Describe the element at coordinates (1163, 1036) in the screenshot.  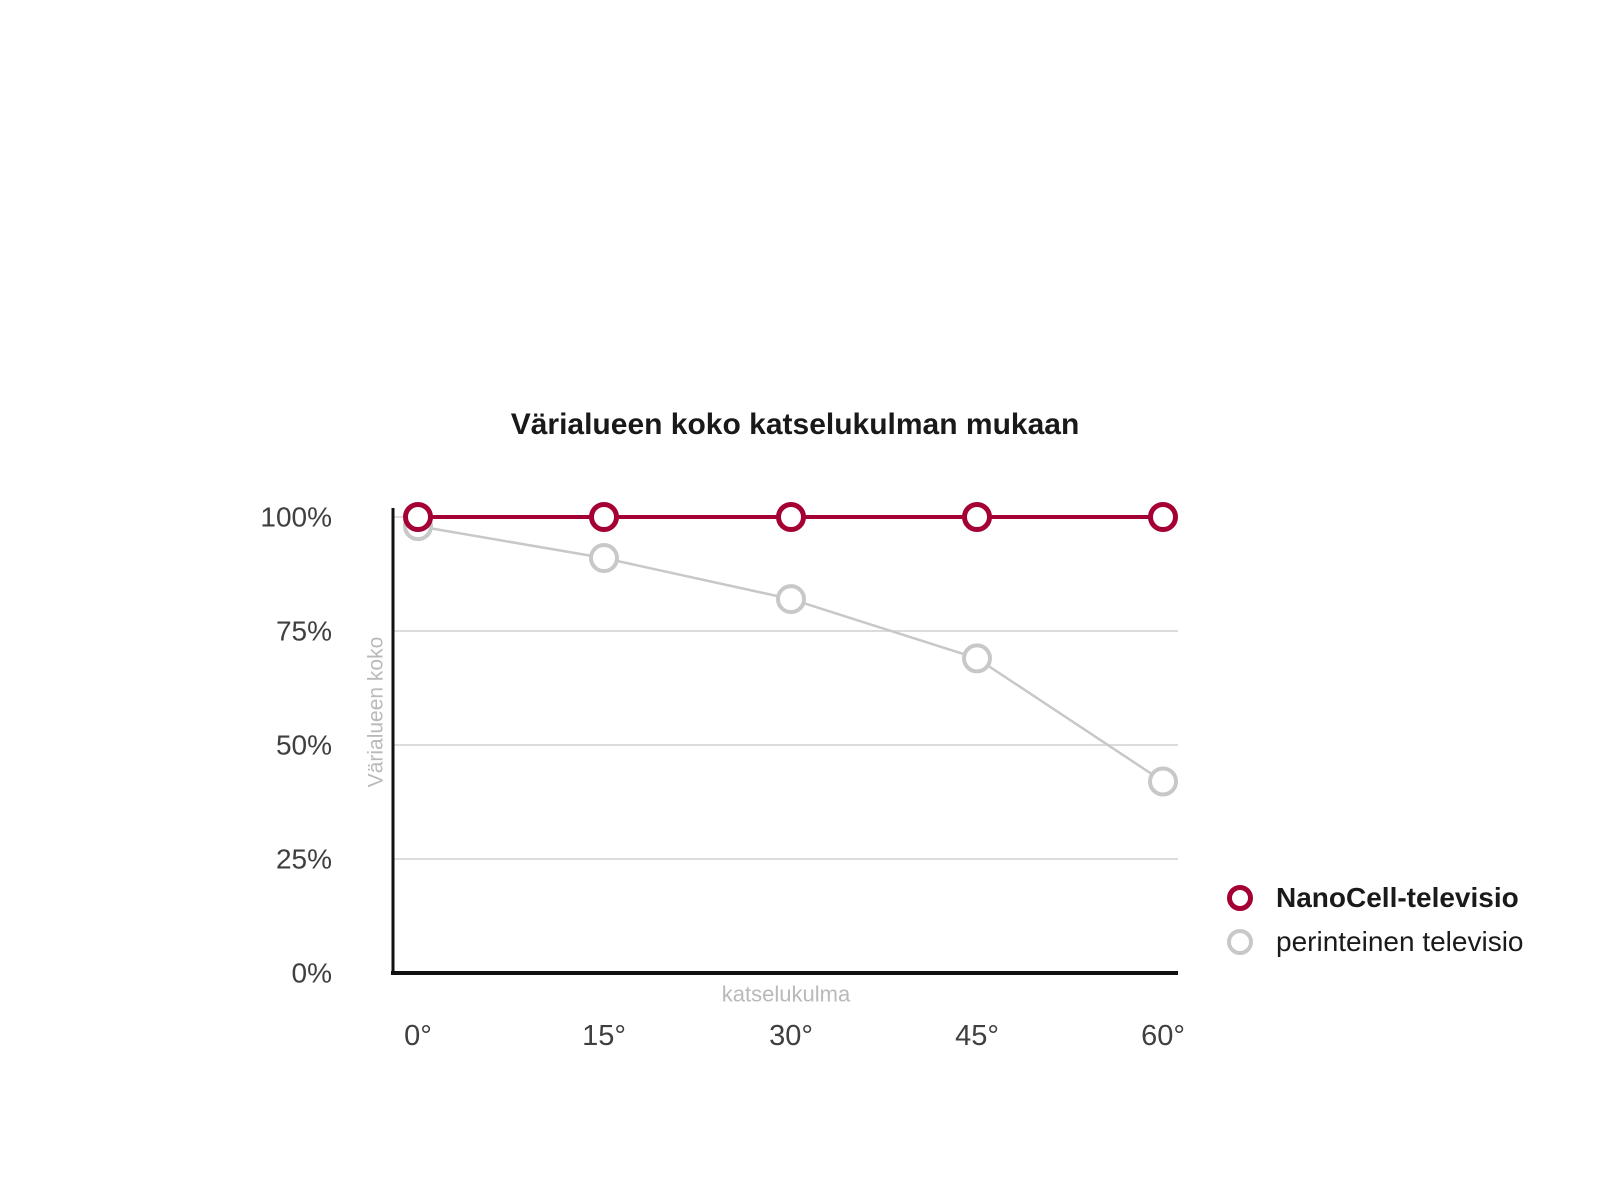
I see `x-tick-label-4: 60°` at that location.